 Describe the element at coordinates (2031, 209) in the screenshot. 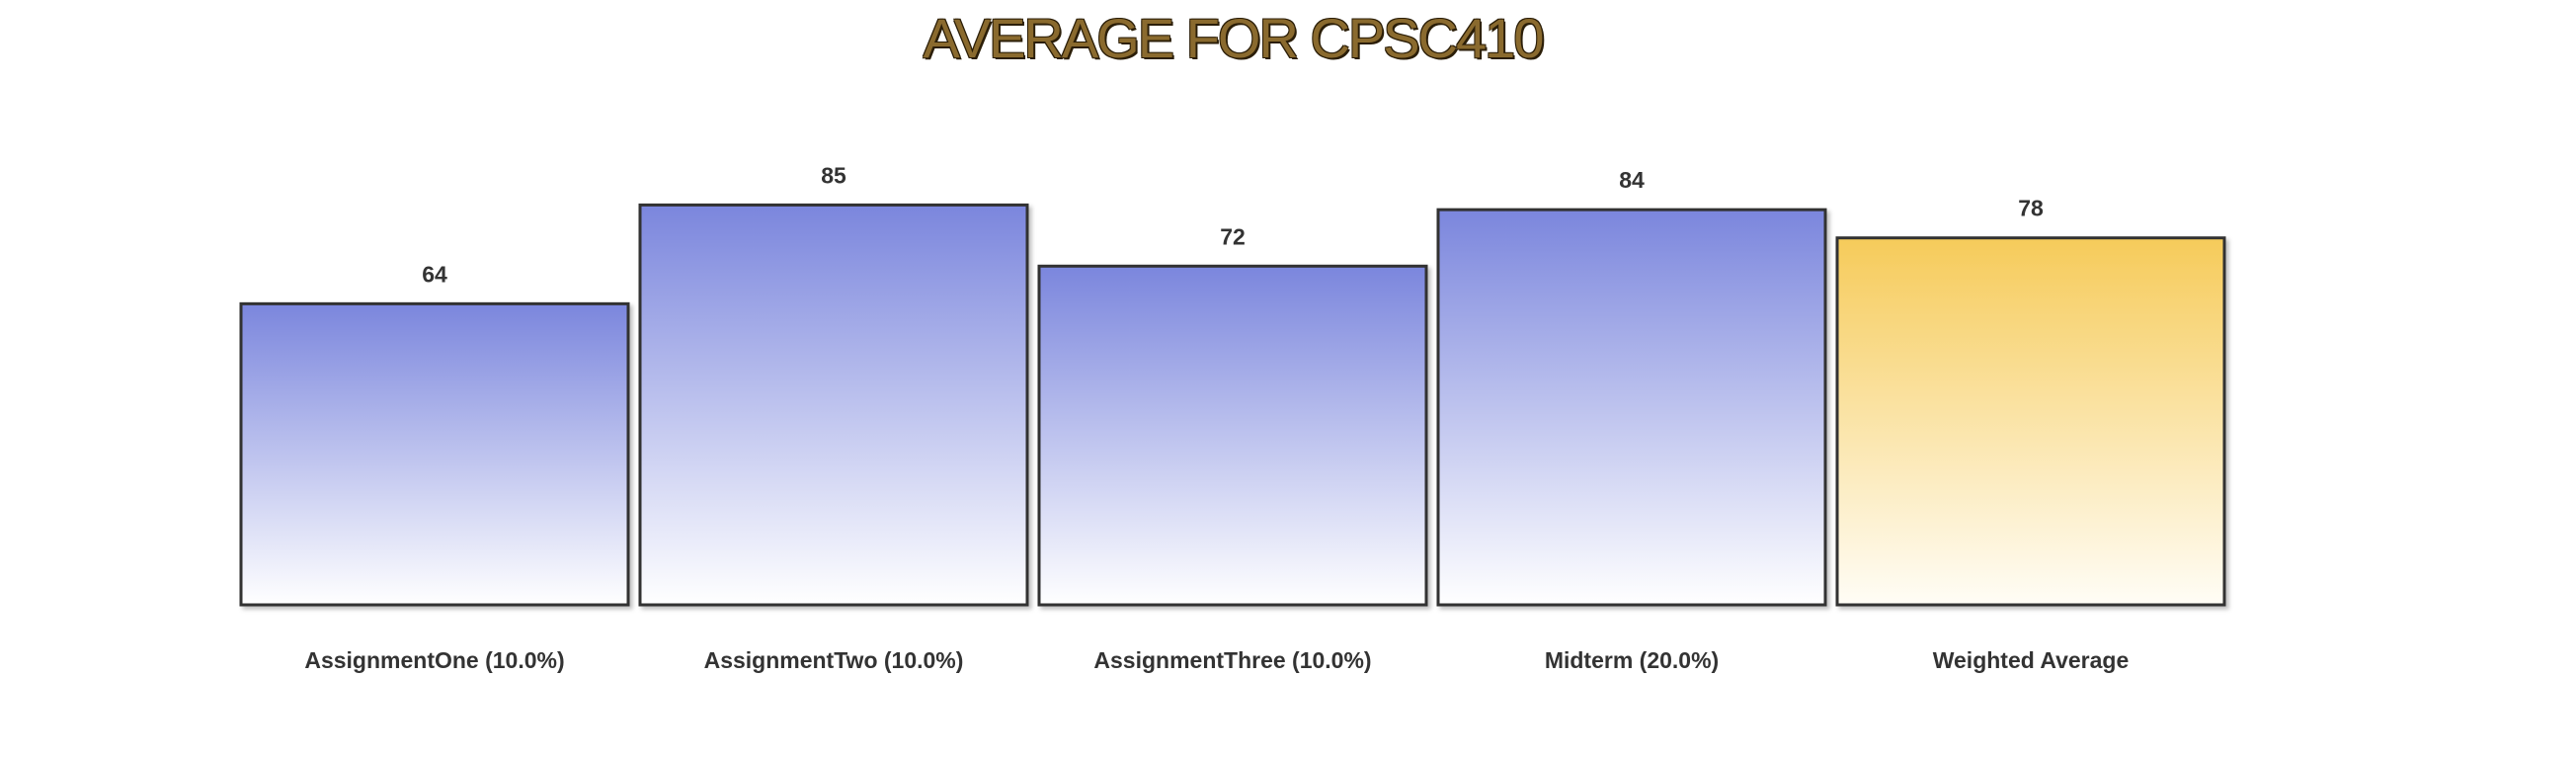

I see `bar-value-label: 78` at that location.